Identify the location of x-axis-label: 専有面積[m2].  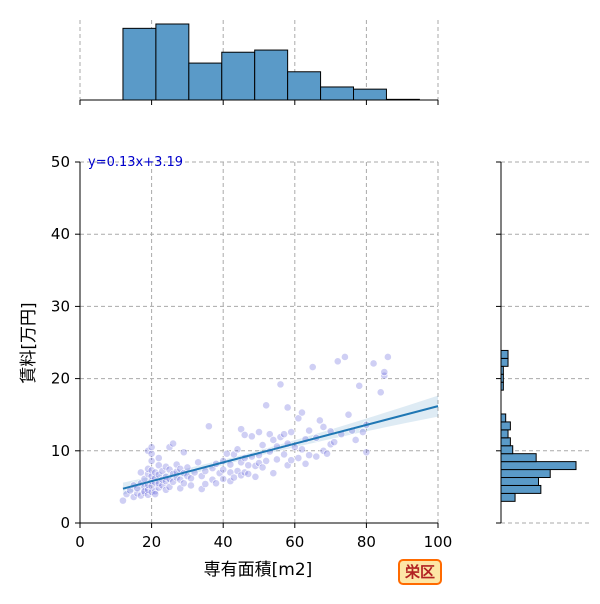
(258, 570).